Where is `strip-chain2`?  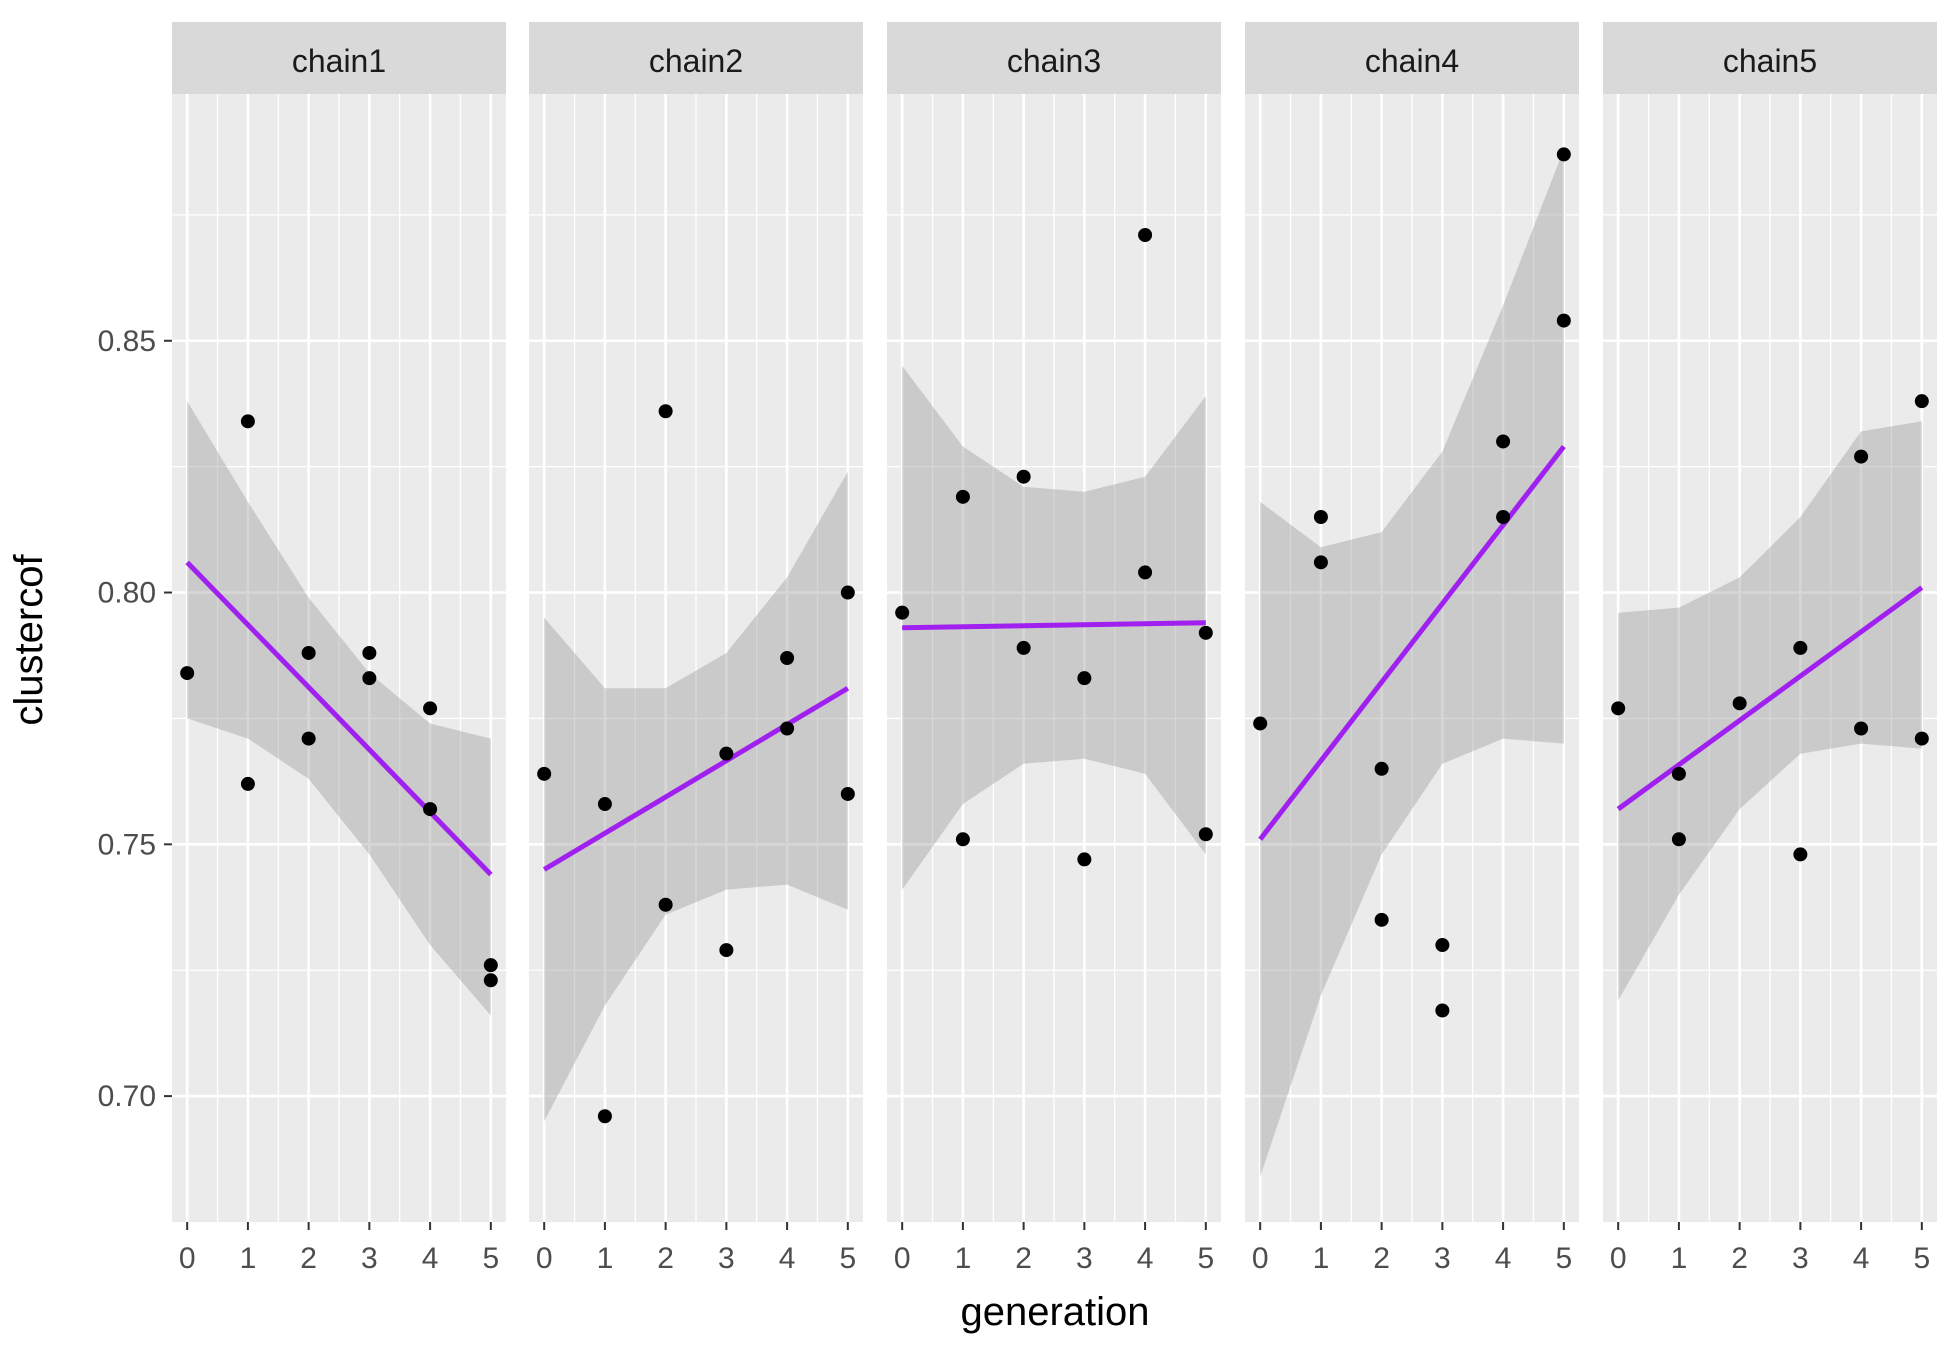 strip-chain2 is located at coordinates (696, 58).